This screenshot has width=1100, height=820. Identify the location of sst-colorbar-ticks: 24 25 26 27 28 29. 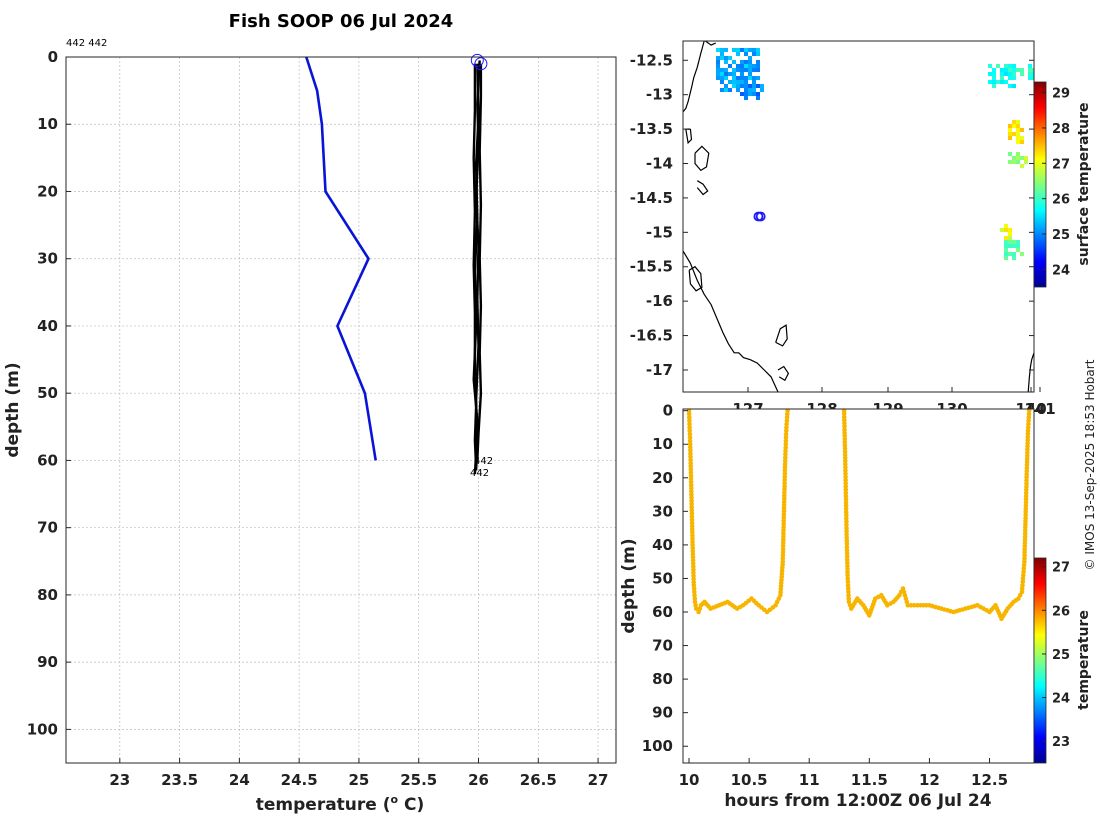
(1056, 182).